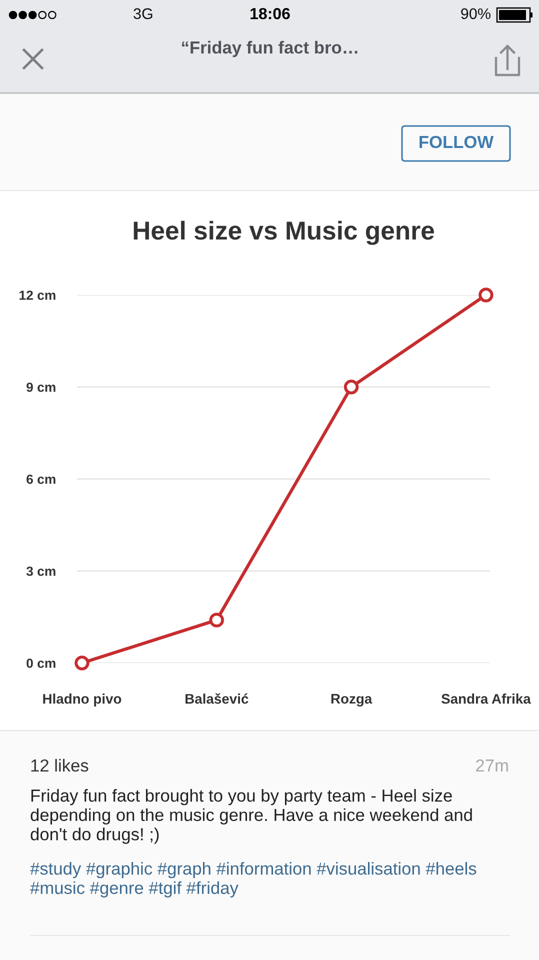  What do you see at coordinates (351, 700) in the screenshot?
I see `x-tick-label: Rozga` at bounding box center [351, 700].